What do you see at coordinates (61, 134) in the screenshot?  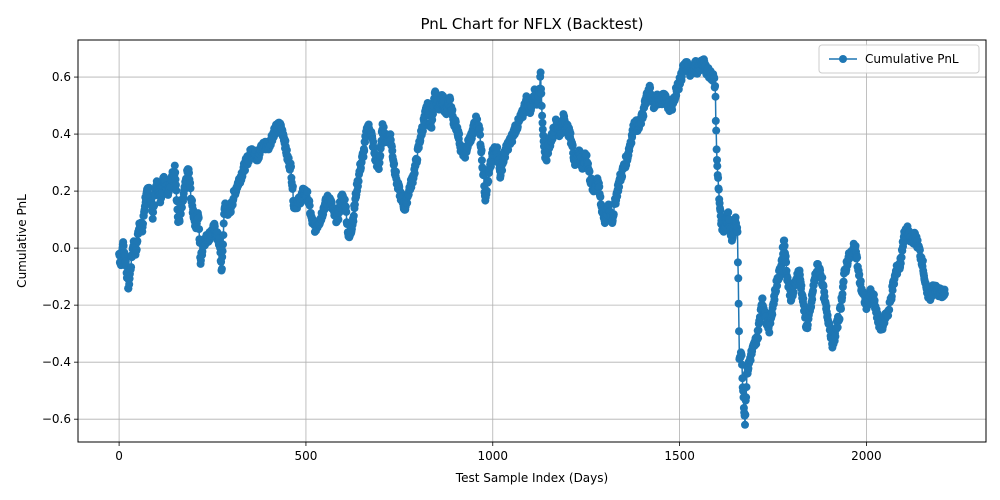 I see `y-tick-label: 0.4` at bounding box center [61, 134].